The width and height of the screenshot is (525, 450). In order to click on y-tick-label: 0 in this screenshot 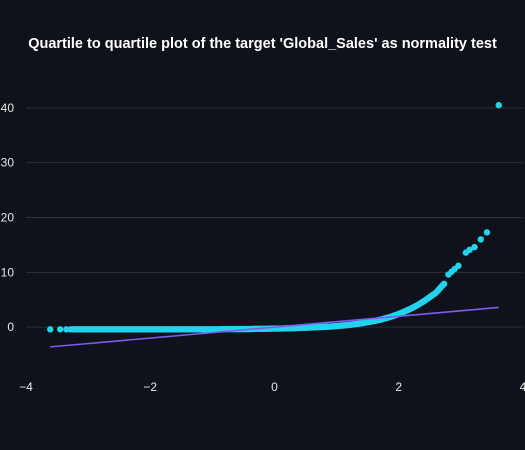, I will do `click(10, 327)`.